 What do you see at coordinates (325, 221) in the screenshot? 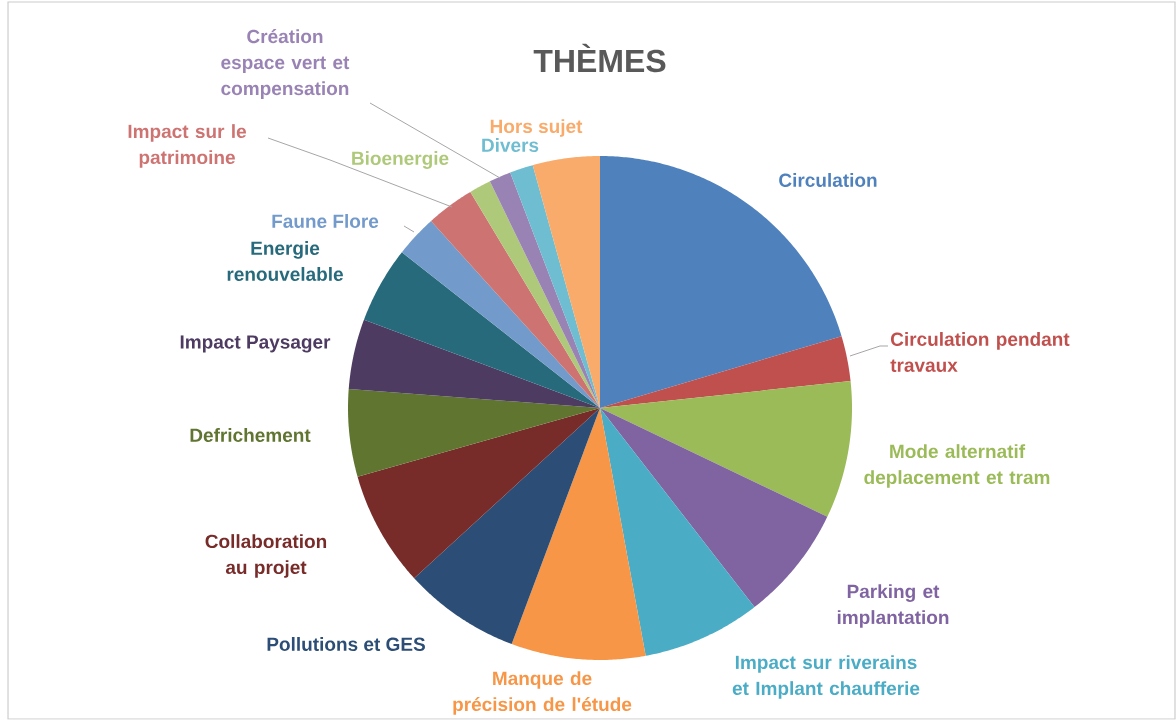
I see `slice-label: Faune Flore` at bounding box center [325, 221].